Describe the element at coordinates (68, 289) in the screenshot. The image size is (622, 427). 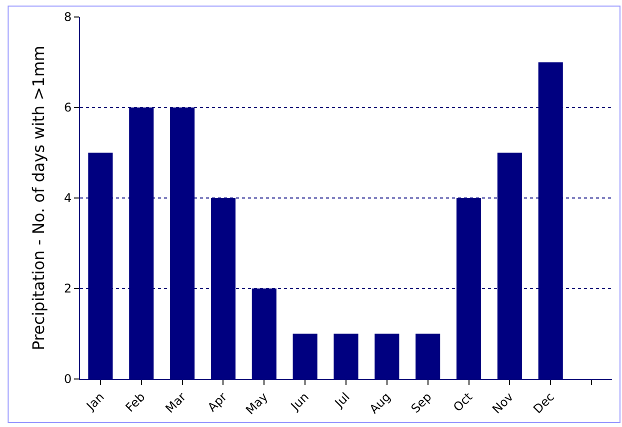
I see `y-tick-label: 2` at that location.